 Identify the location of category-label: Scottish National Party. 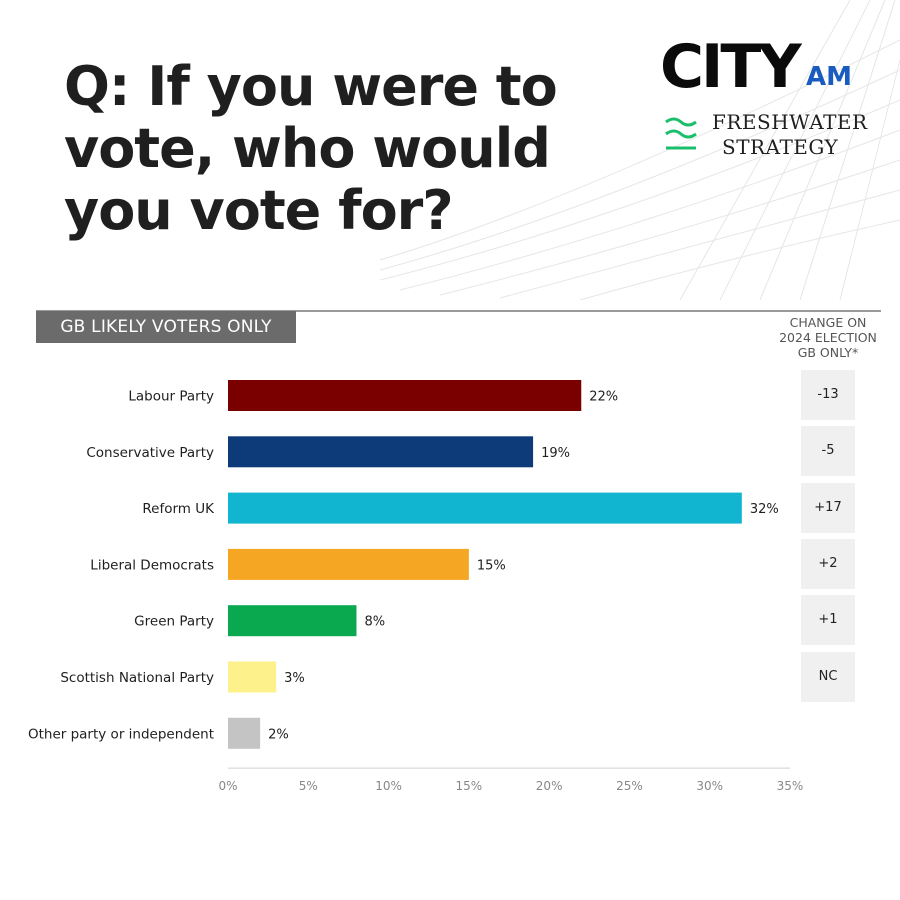
(137, 678).